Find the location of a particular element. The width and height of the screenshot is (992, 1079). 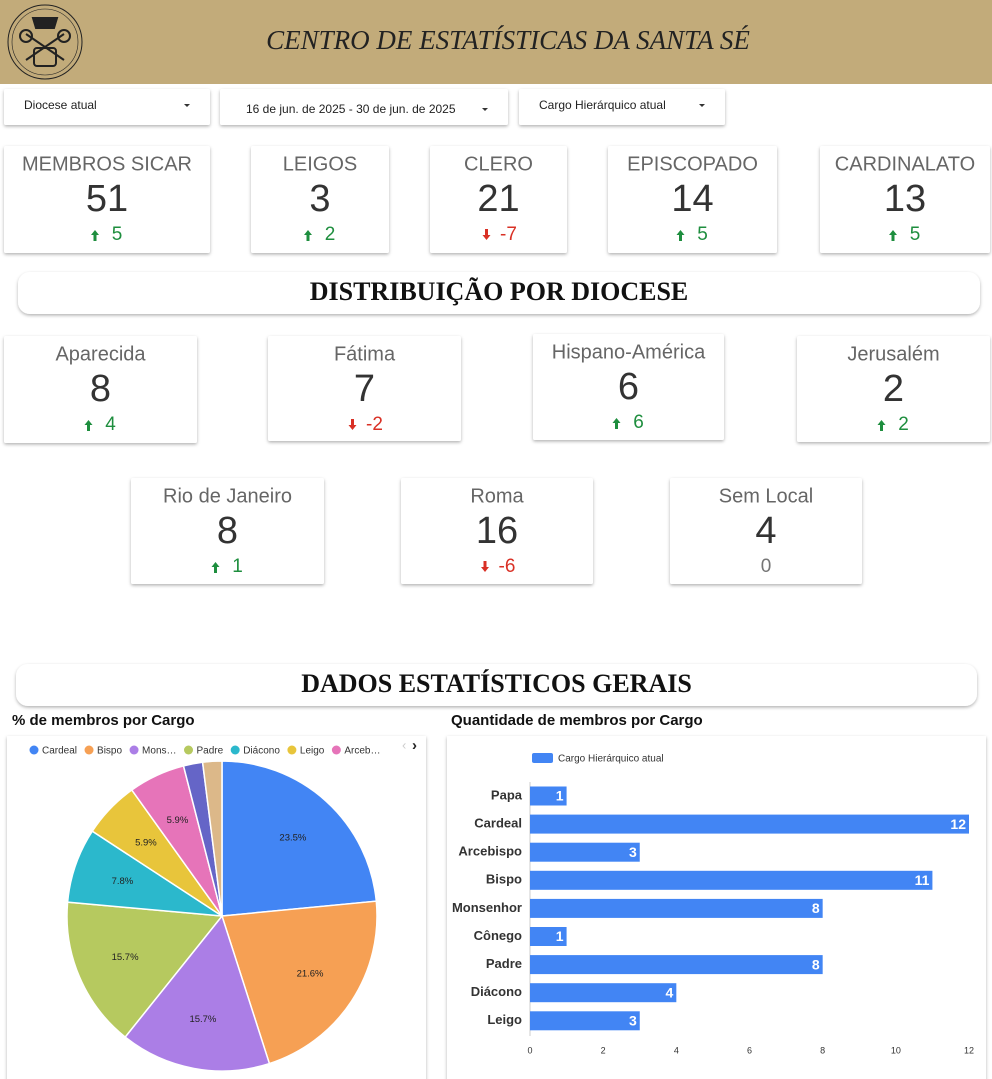

x-tick-label: 2 is located at coordinates (603, 1050).